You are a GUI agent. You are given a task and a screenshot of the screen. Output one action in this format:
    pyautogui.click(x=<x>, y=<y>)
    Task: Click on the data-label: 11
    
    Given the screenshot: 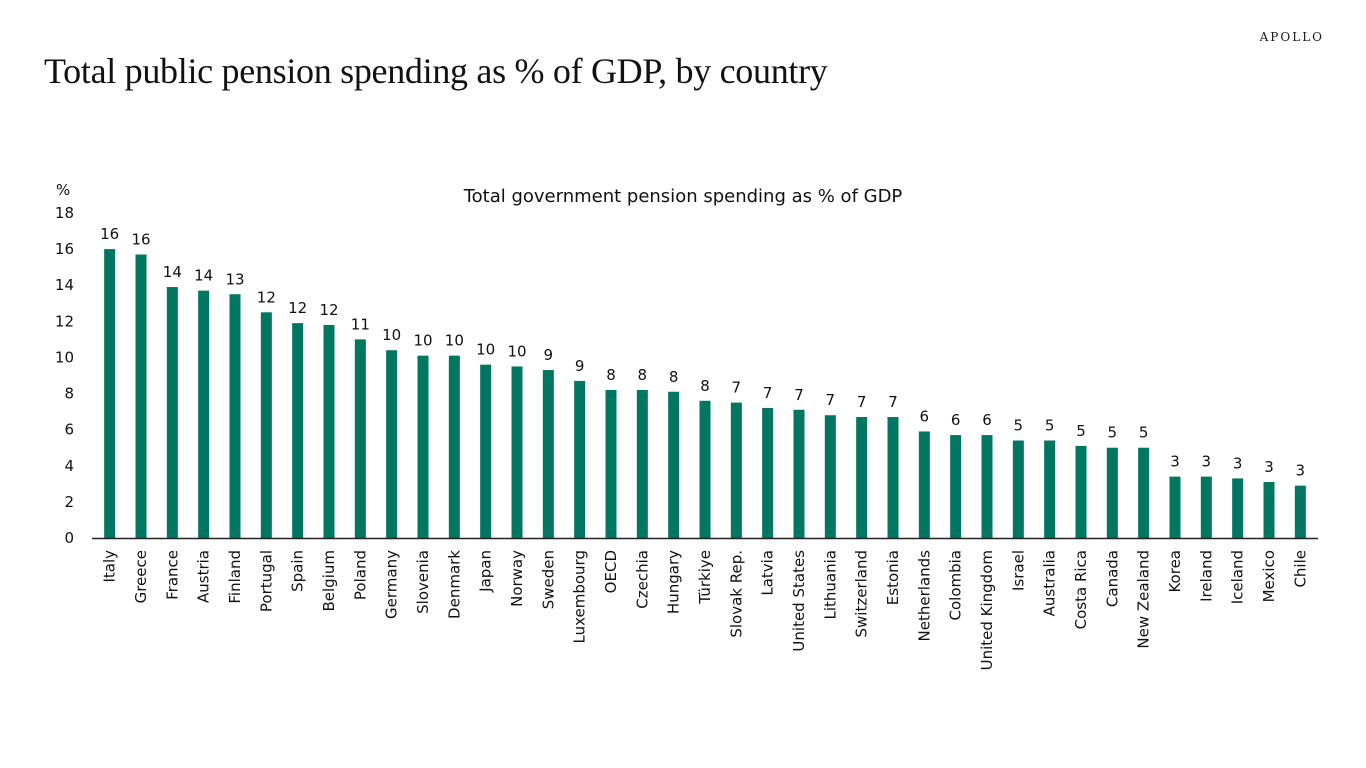 What is the action you would take?
    pyautogui.click(x=360, y=324)
    